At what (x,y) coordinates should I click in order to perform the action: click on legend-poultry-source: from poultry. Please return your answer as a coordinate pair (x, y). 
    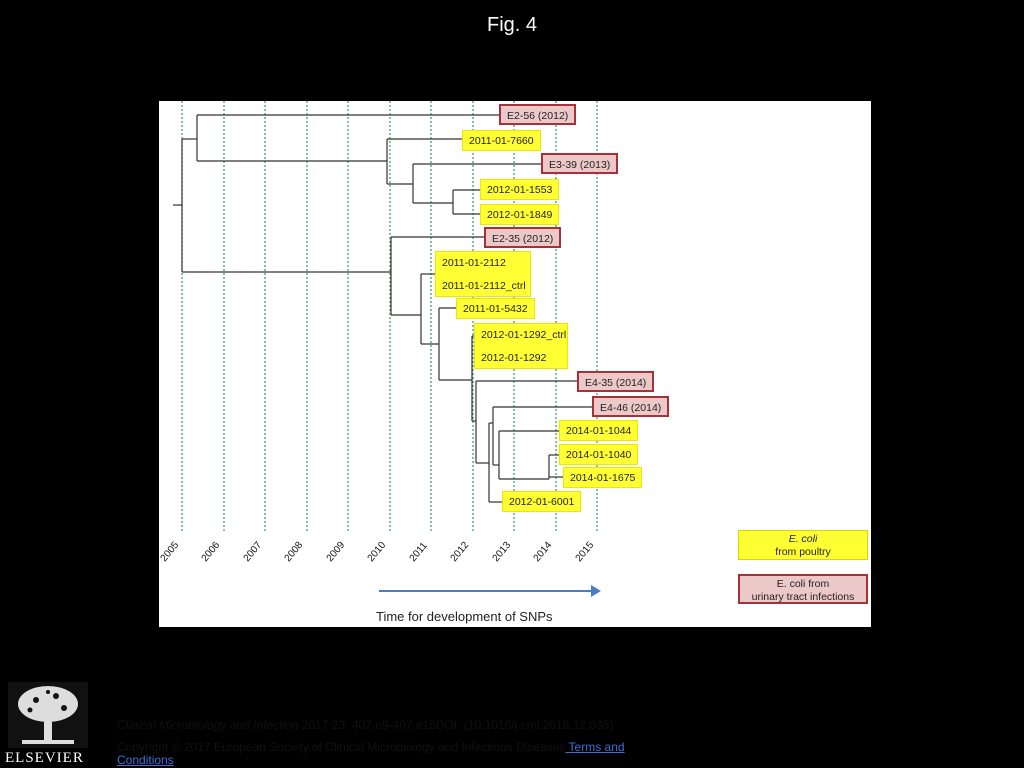
    Looking at the image, I should click on (803, 552).